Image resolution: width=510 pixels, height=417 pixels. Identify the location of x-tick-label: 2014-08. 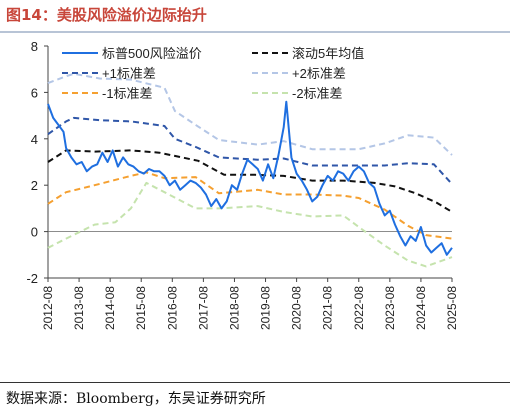
(110, 308).